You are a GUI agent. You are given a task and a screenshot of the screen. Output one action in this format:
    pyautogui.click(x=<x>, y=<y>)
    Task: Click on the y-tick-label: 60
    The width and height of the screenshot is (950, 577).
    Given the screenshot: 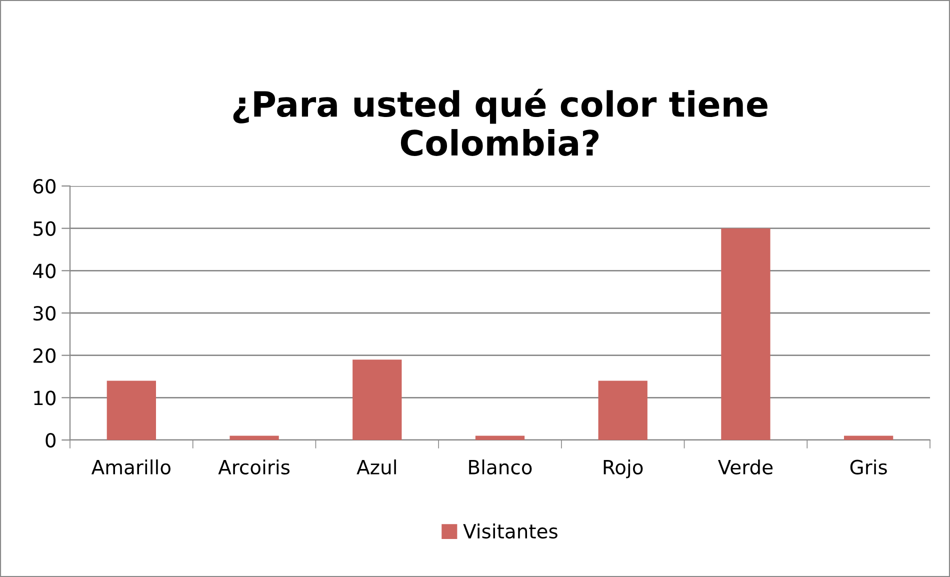 What is the action you would take?
    pyautogui.click(x=44, y=186)
    